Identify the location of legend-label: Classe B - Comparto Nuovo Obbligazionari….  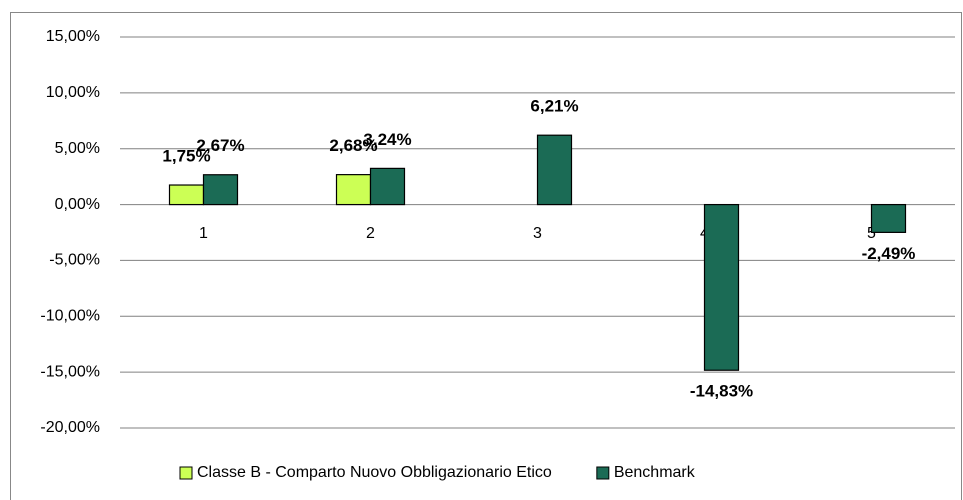
(374, 472).